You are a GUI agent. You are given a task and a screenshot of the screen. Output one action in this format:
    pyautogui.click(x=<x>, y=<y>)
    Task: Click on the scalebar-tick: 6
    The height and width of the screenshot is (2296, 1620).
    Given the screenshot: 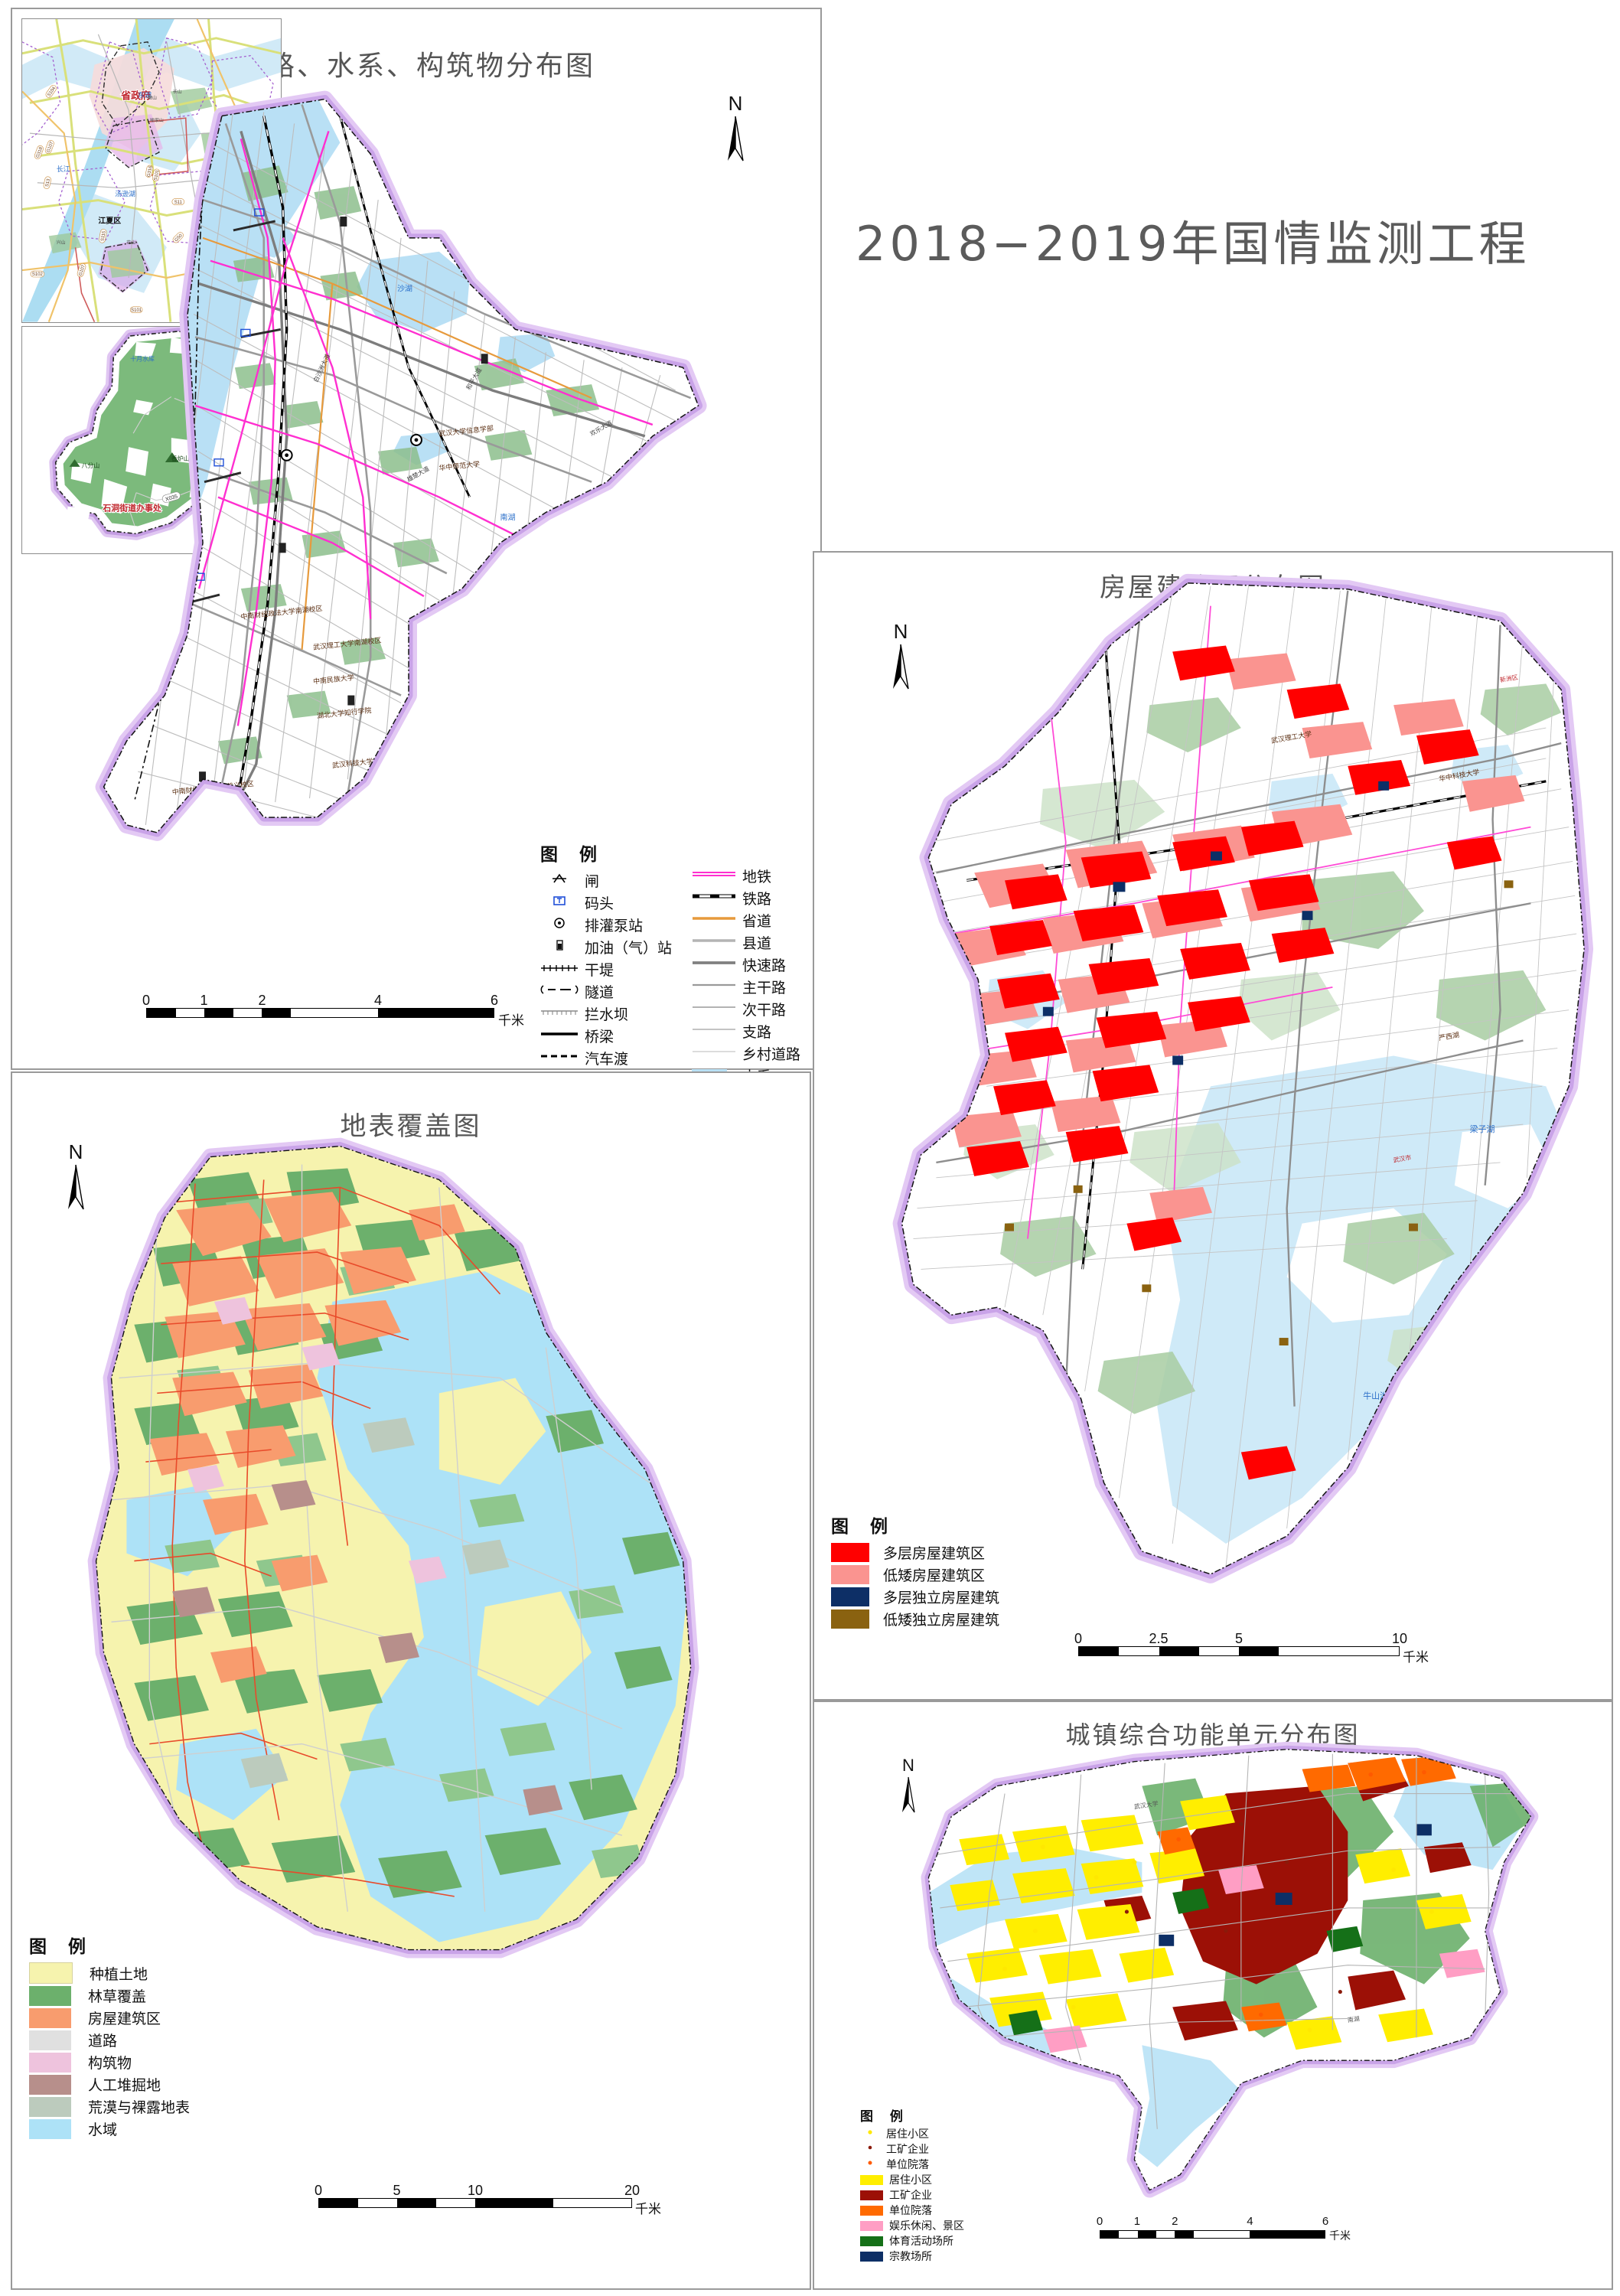 What is the action you would take?
    pyautogui.click(x=1325, y=2221)
    